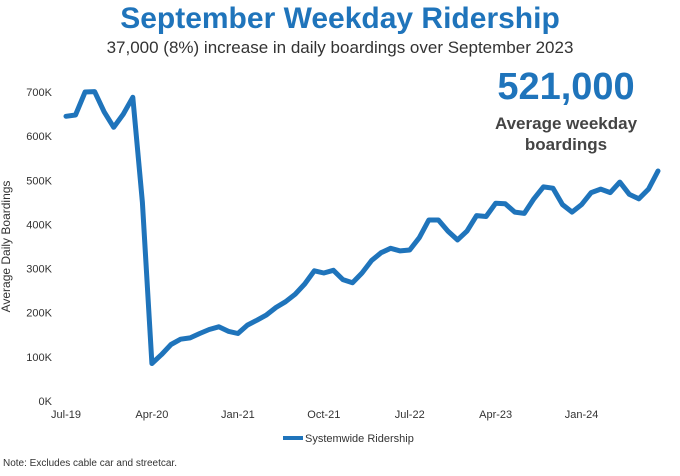 The width and height of the screenshot is (680, 476). Describe the element at coordinates (39, 181) in the screenshot. I see `y-tick-label: 500K` at that location.